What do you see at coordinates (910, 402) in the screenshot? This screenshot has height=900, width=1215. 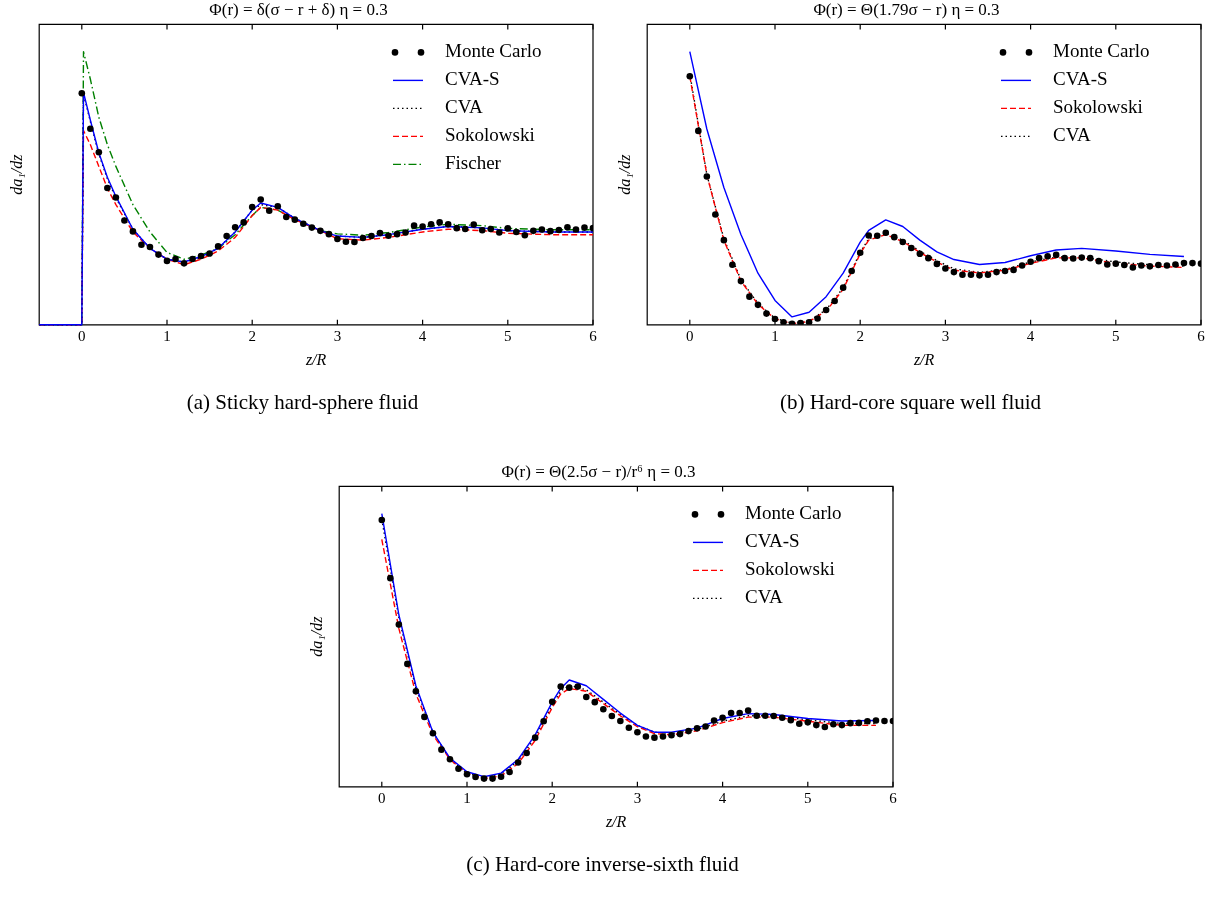 I see `text: (b) Hard-core square well fluid` at bounding box center [910, 402].